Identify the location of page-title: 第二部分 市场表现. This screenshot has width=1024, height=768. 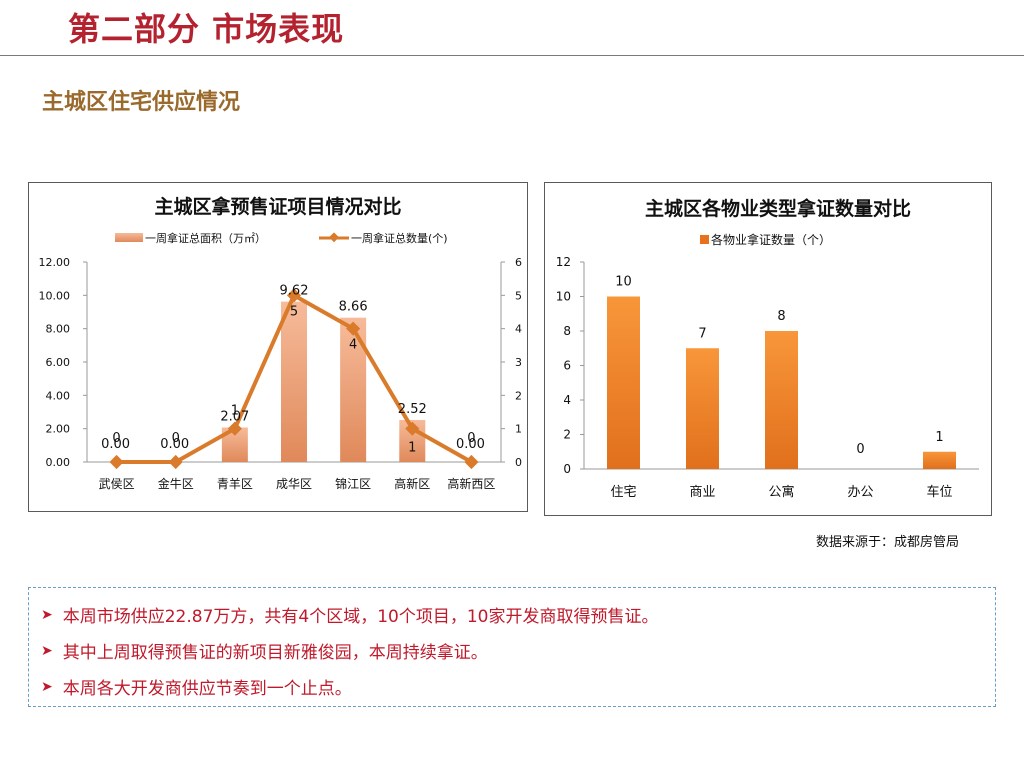
(206, 29).